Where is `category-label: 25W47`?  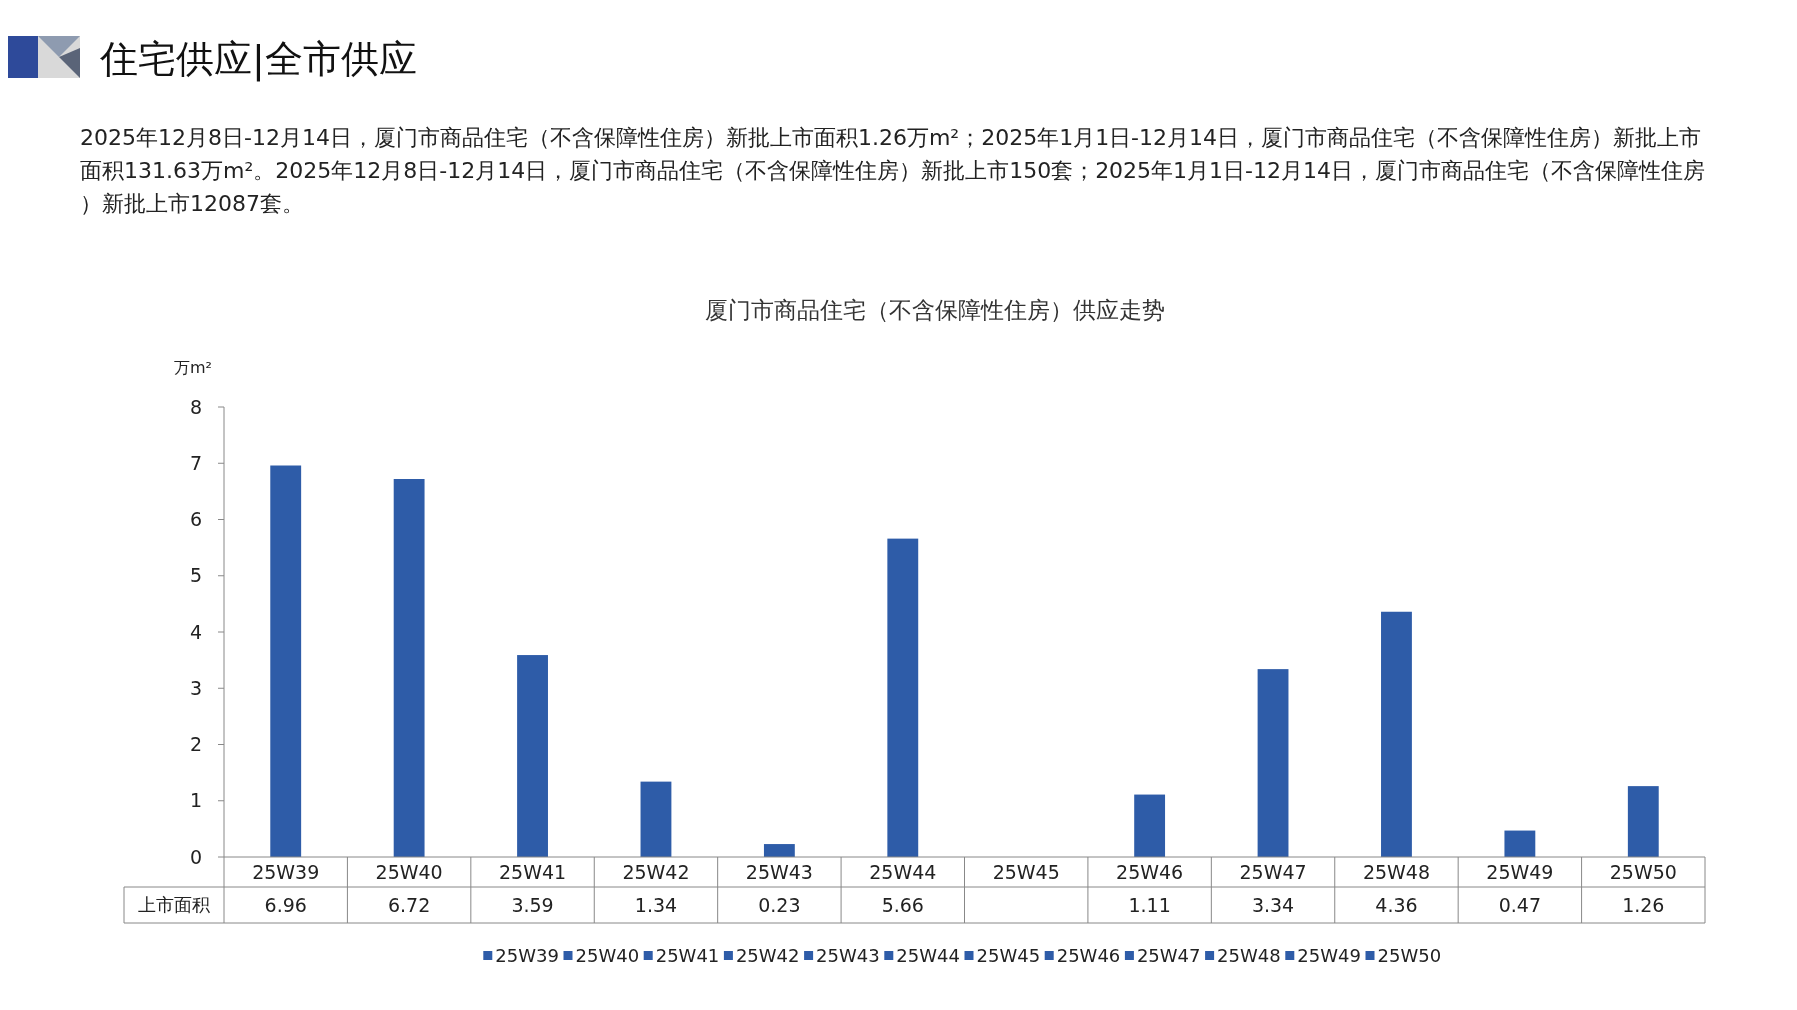
category-label: 25W47 is located at coordinates (1168, 956).